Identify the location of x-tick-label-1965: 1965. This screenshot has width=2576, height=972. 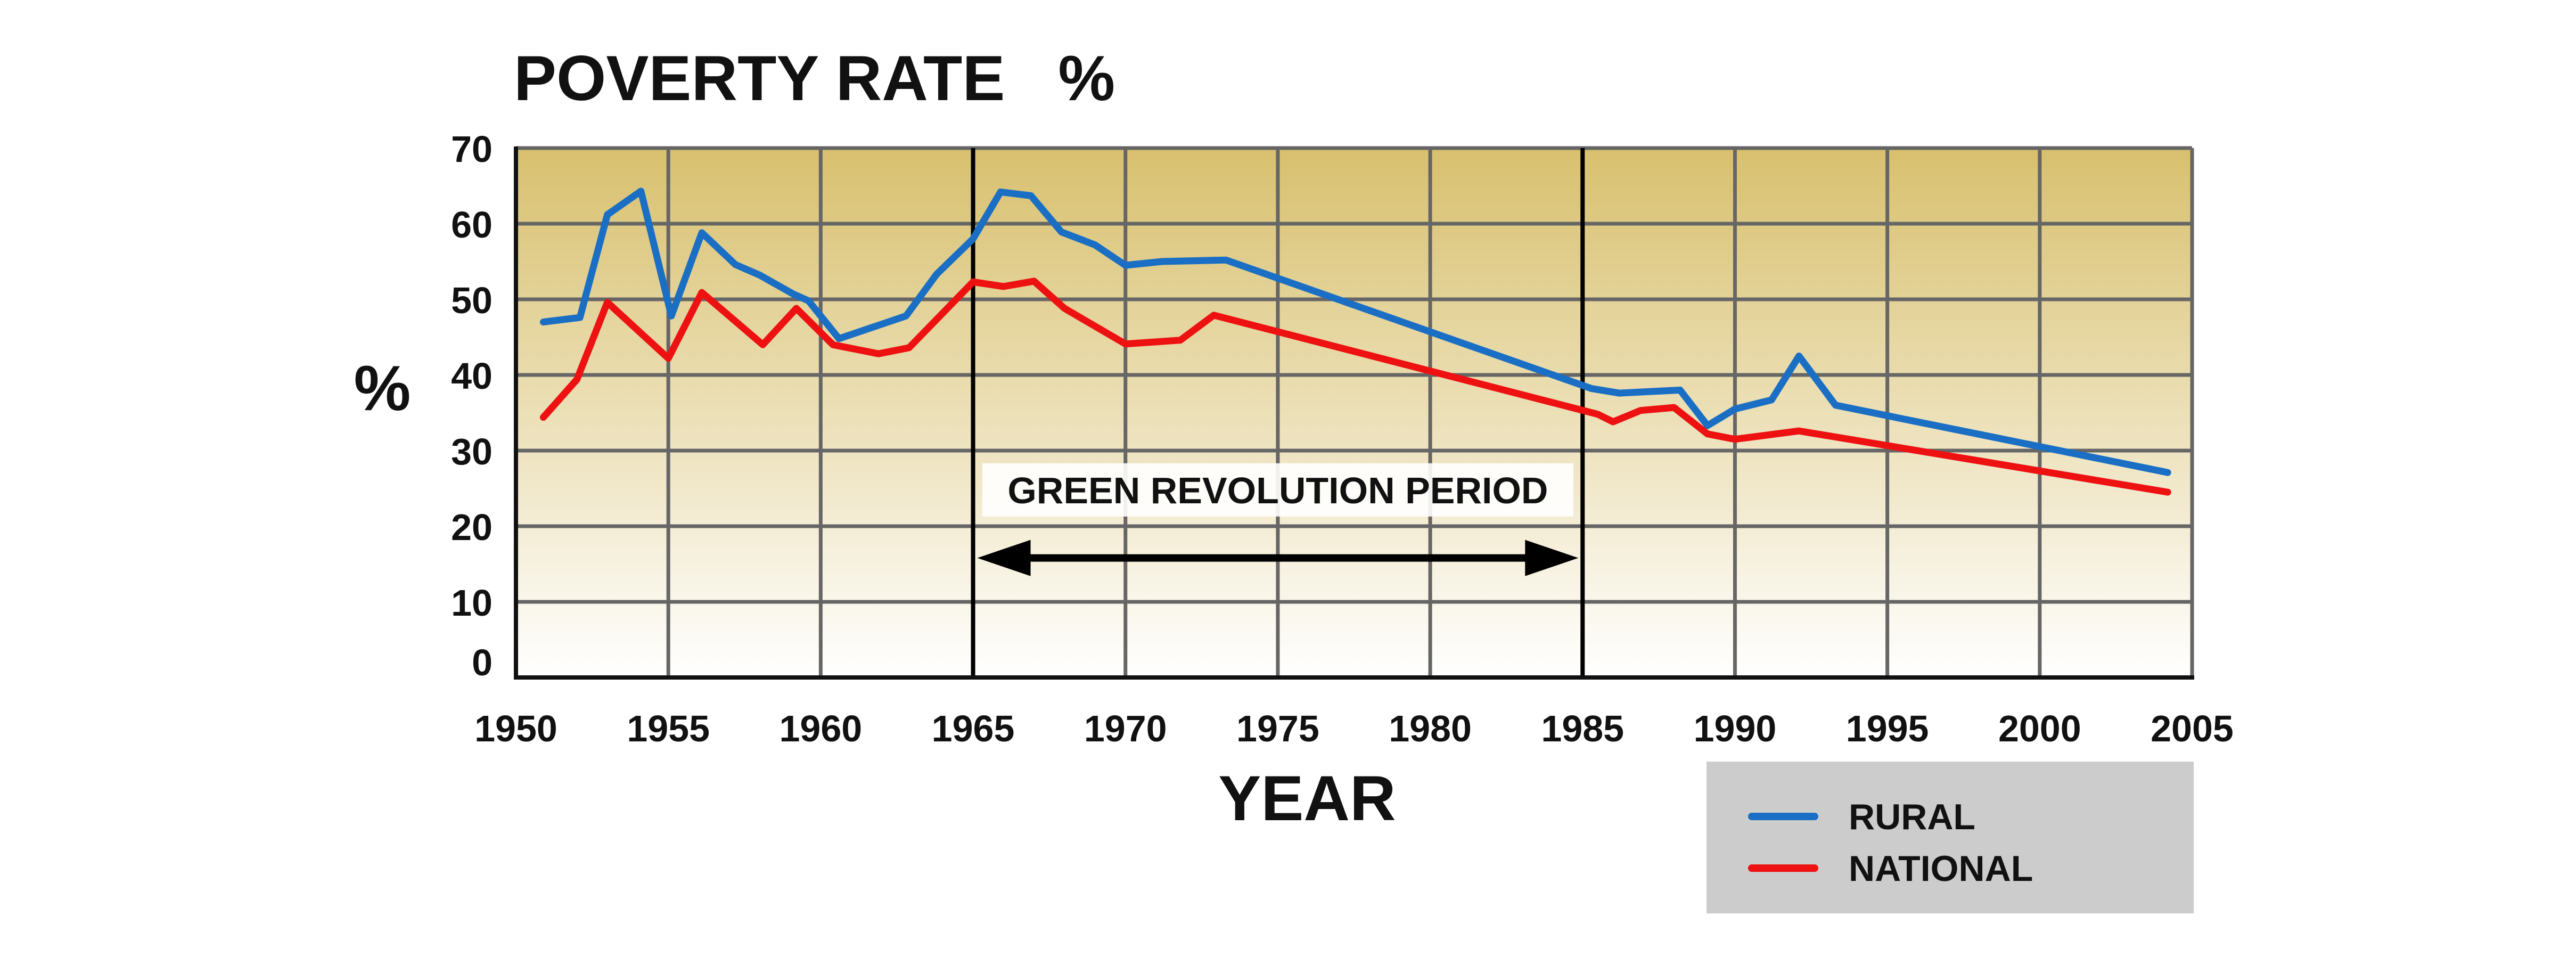
(973, 729).